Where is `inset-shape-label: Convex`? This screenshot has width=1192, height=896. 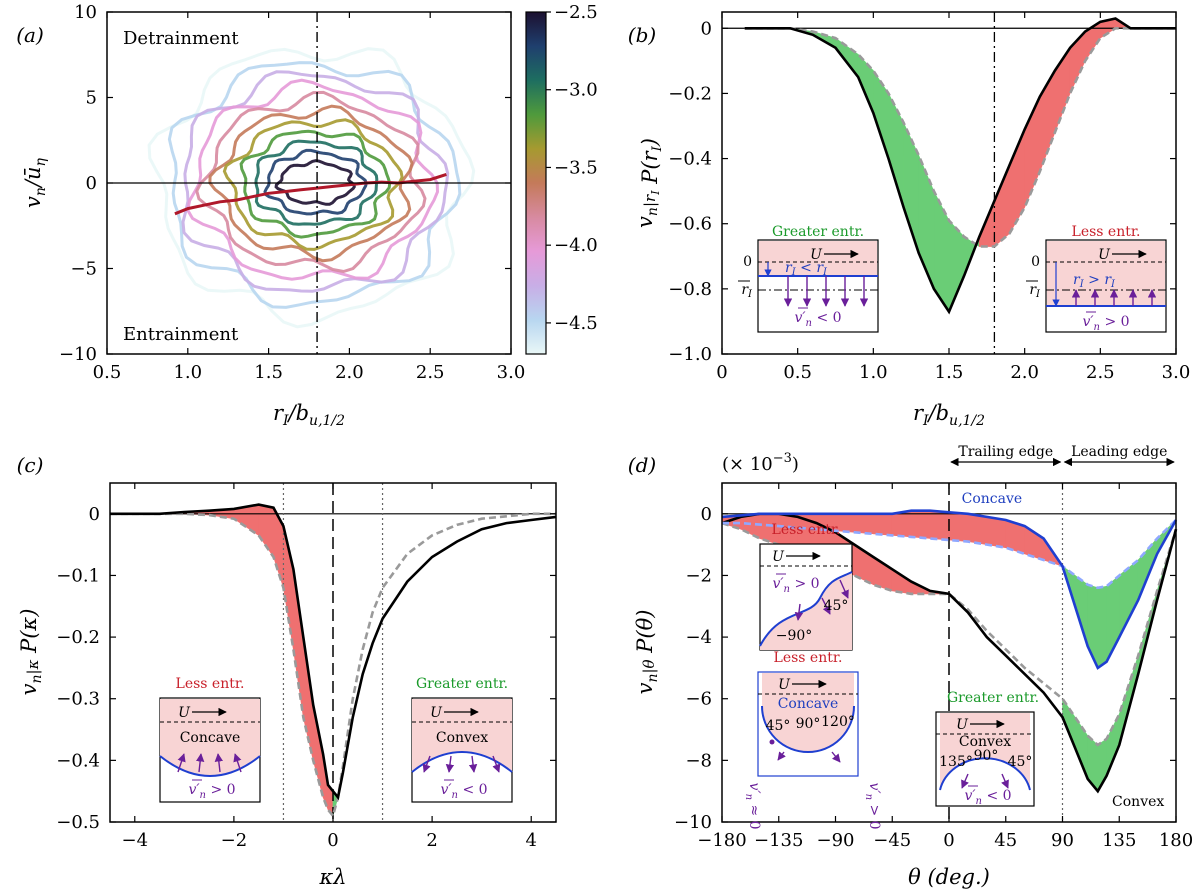
inset-shape-label: Convex is located at coordinates (462, 738).